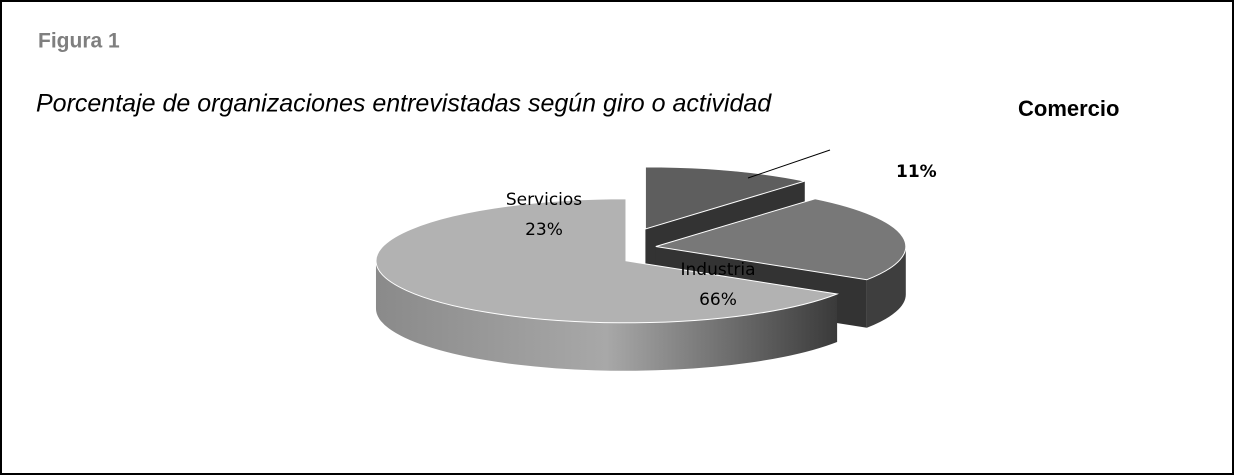  What do you see at coordinates (544, 230) in the screenshot?
I see `slice-value: 23%` at bounding box center [544, 230].